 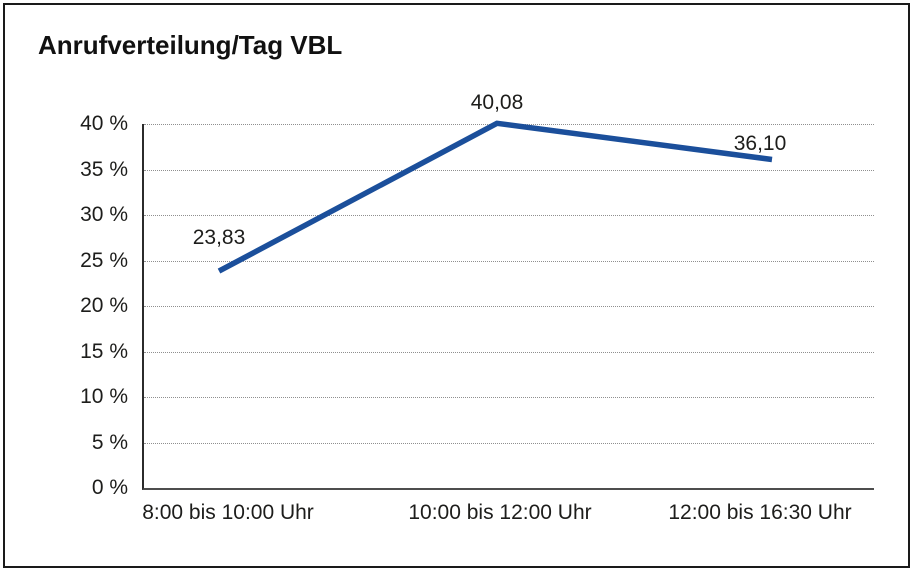 I want to click on gridline-35pct, so click(x=509, y=170).